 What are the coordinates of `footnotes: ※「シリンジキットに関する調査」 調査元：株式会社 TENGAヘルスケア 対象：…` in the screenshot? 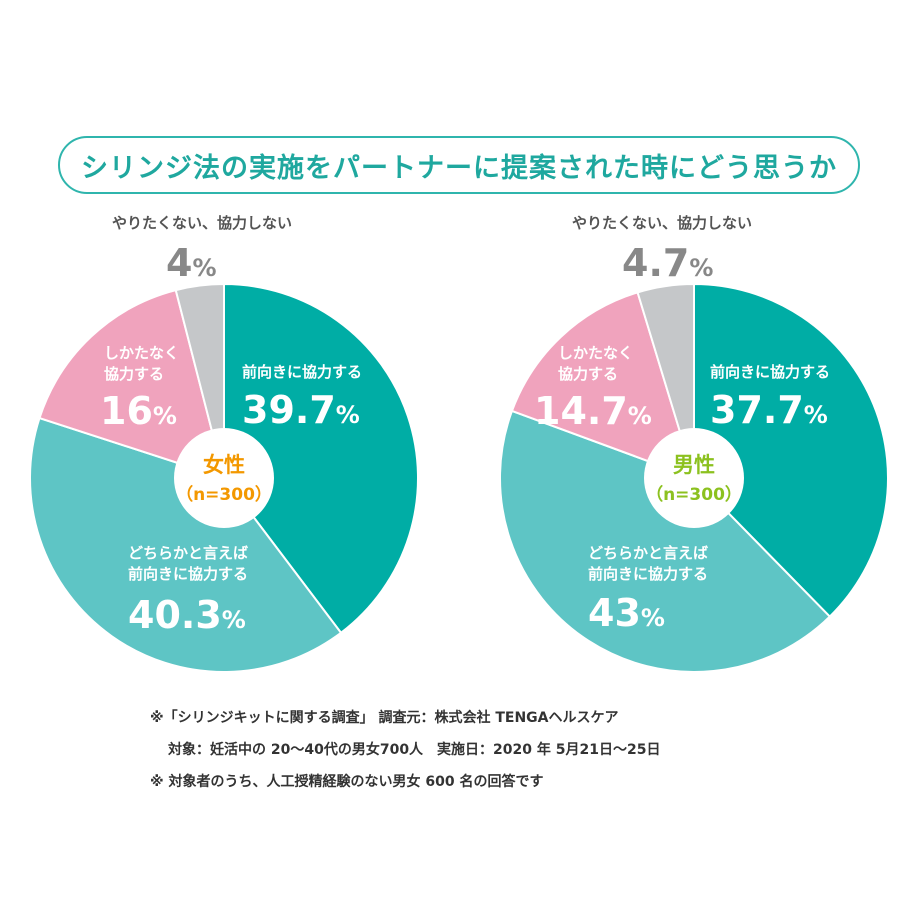 It's located at (405, 750).